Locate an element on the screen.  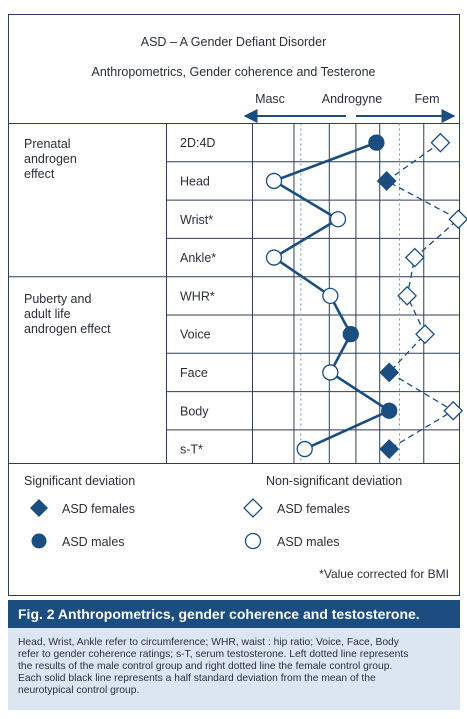
legend-significant-heading: Significant deviation is located at coordinates (79, 481).